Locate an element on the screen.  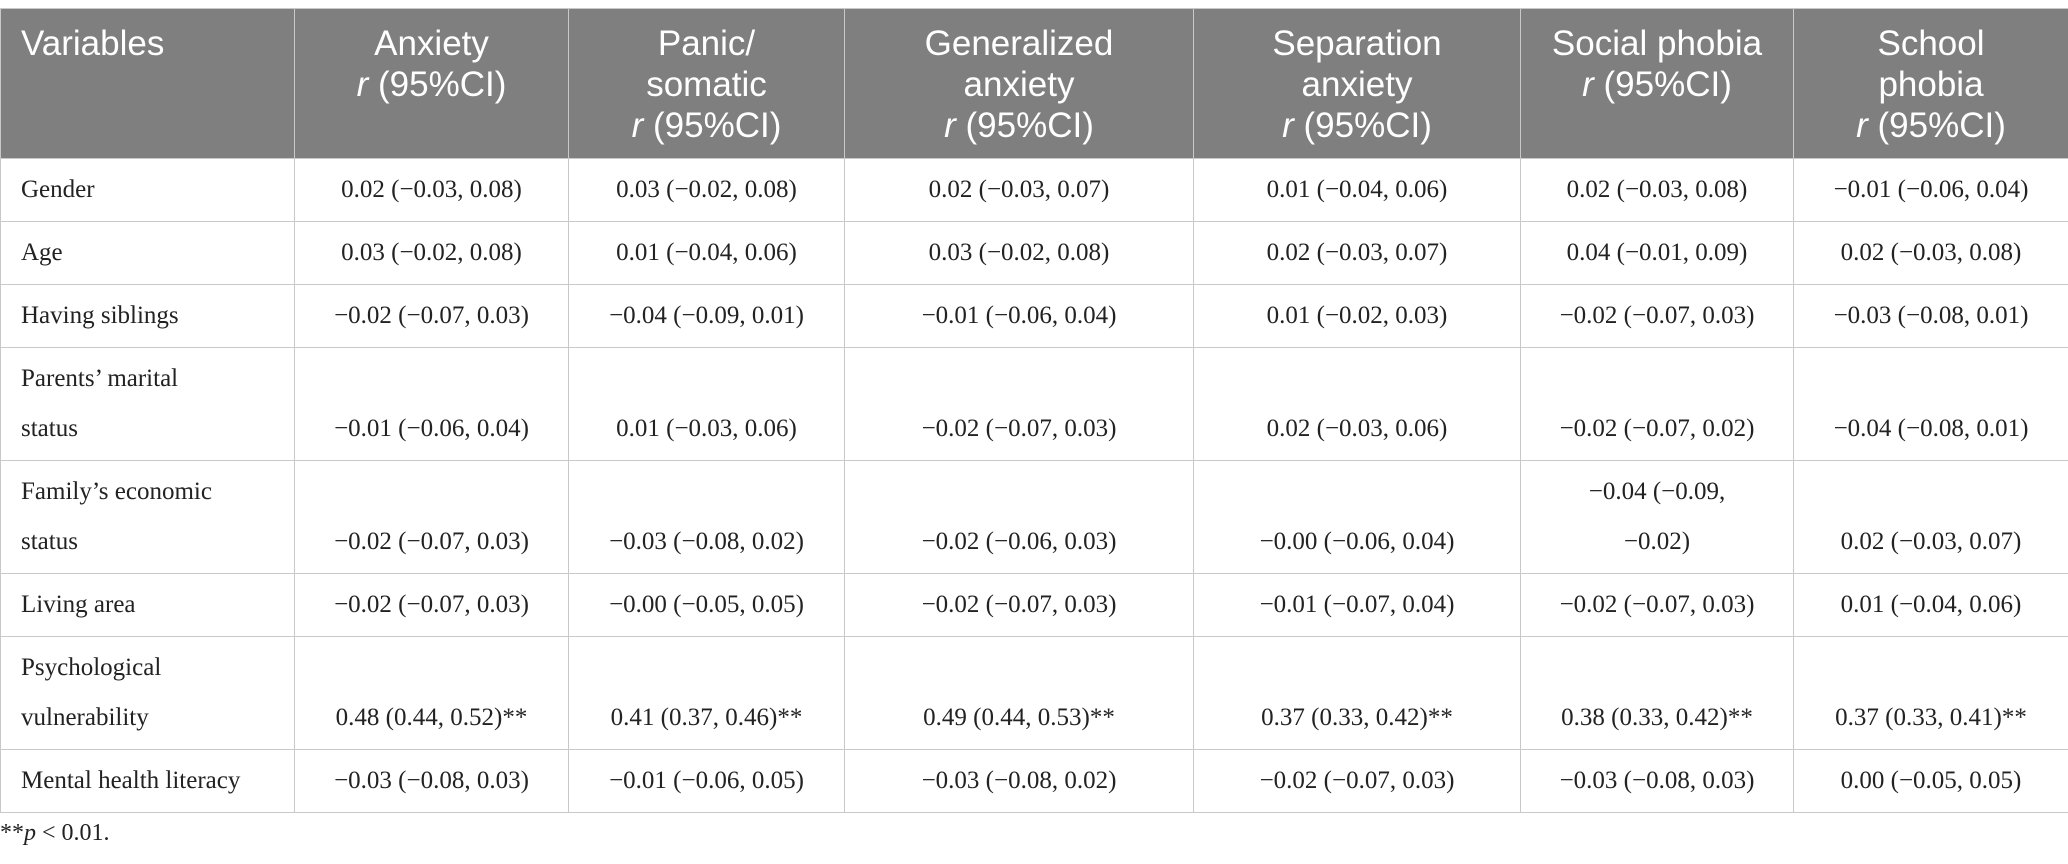
table-cell: −0.01 (−0.06, 0.05) is located at coordinates (706, 781).